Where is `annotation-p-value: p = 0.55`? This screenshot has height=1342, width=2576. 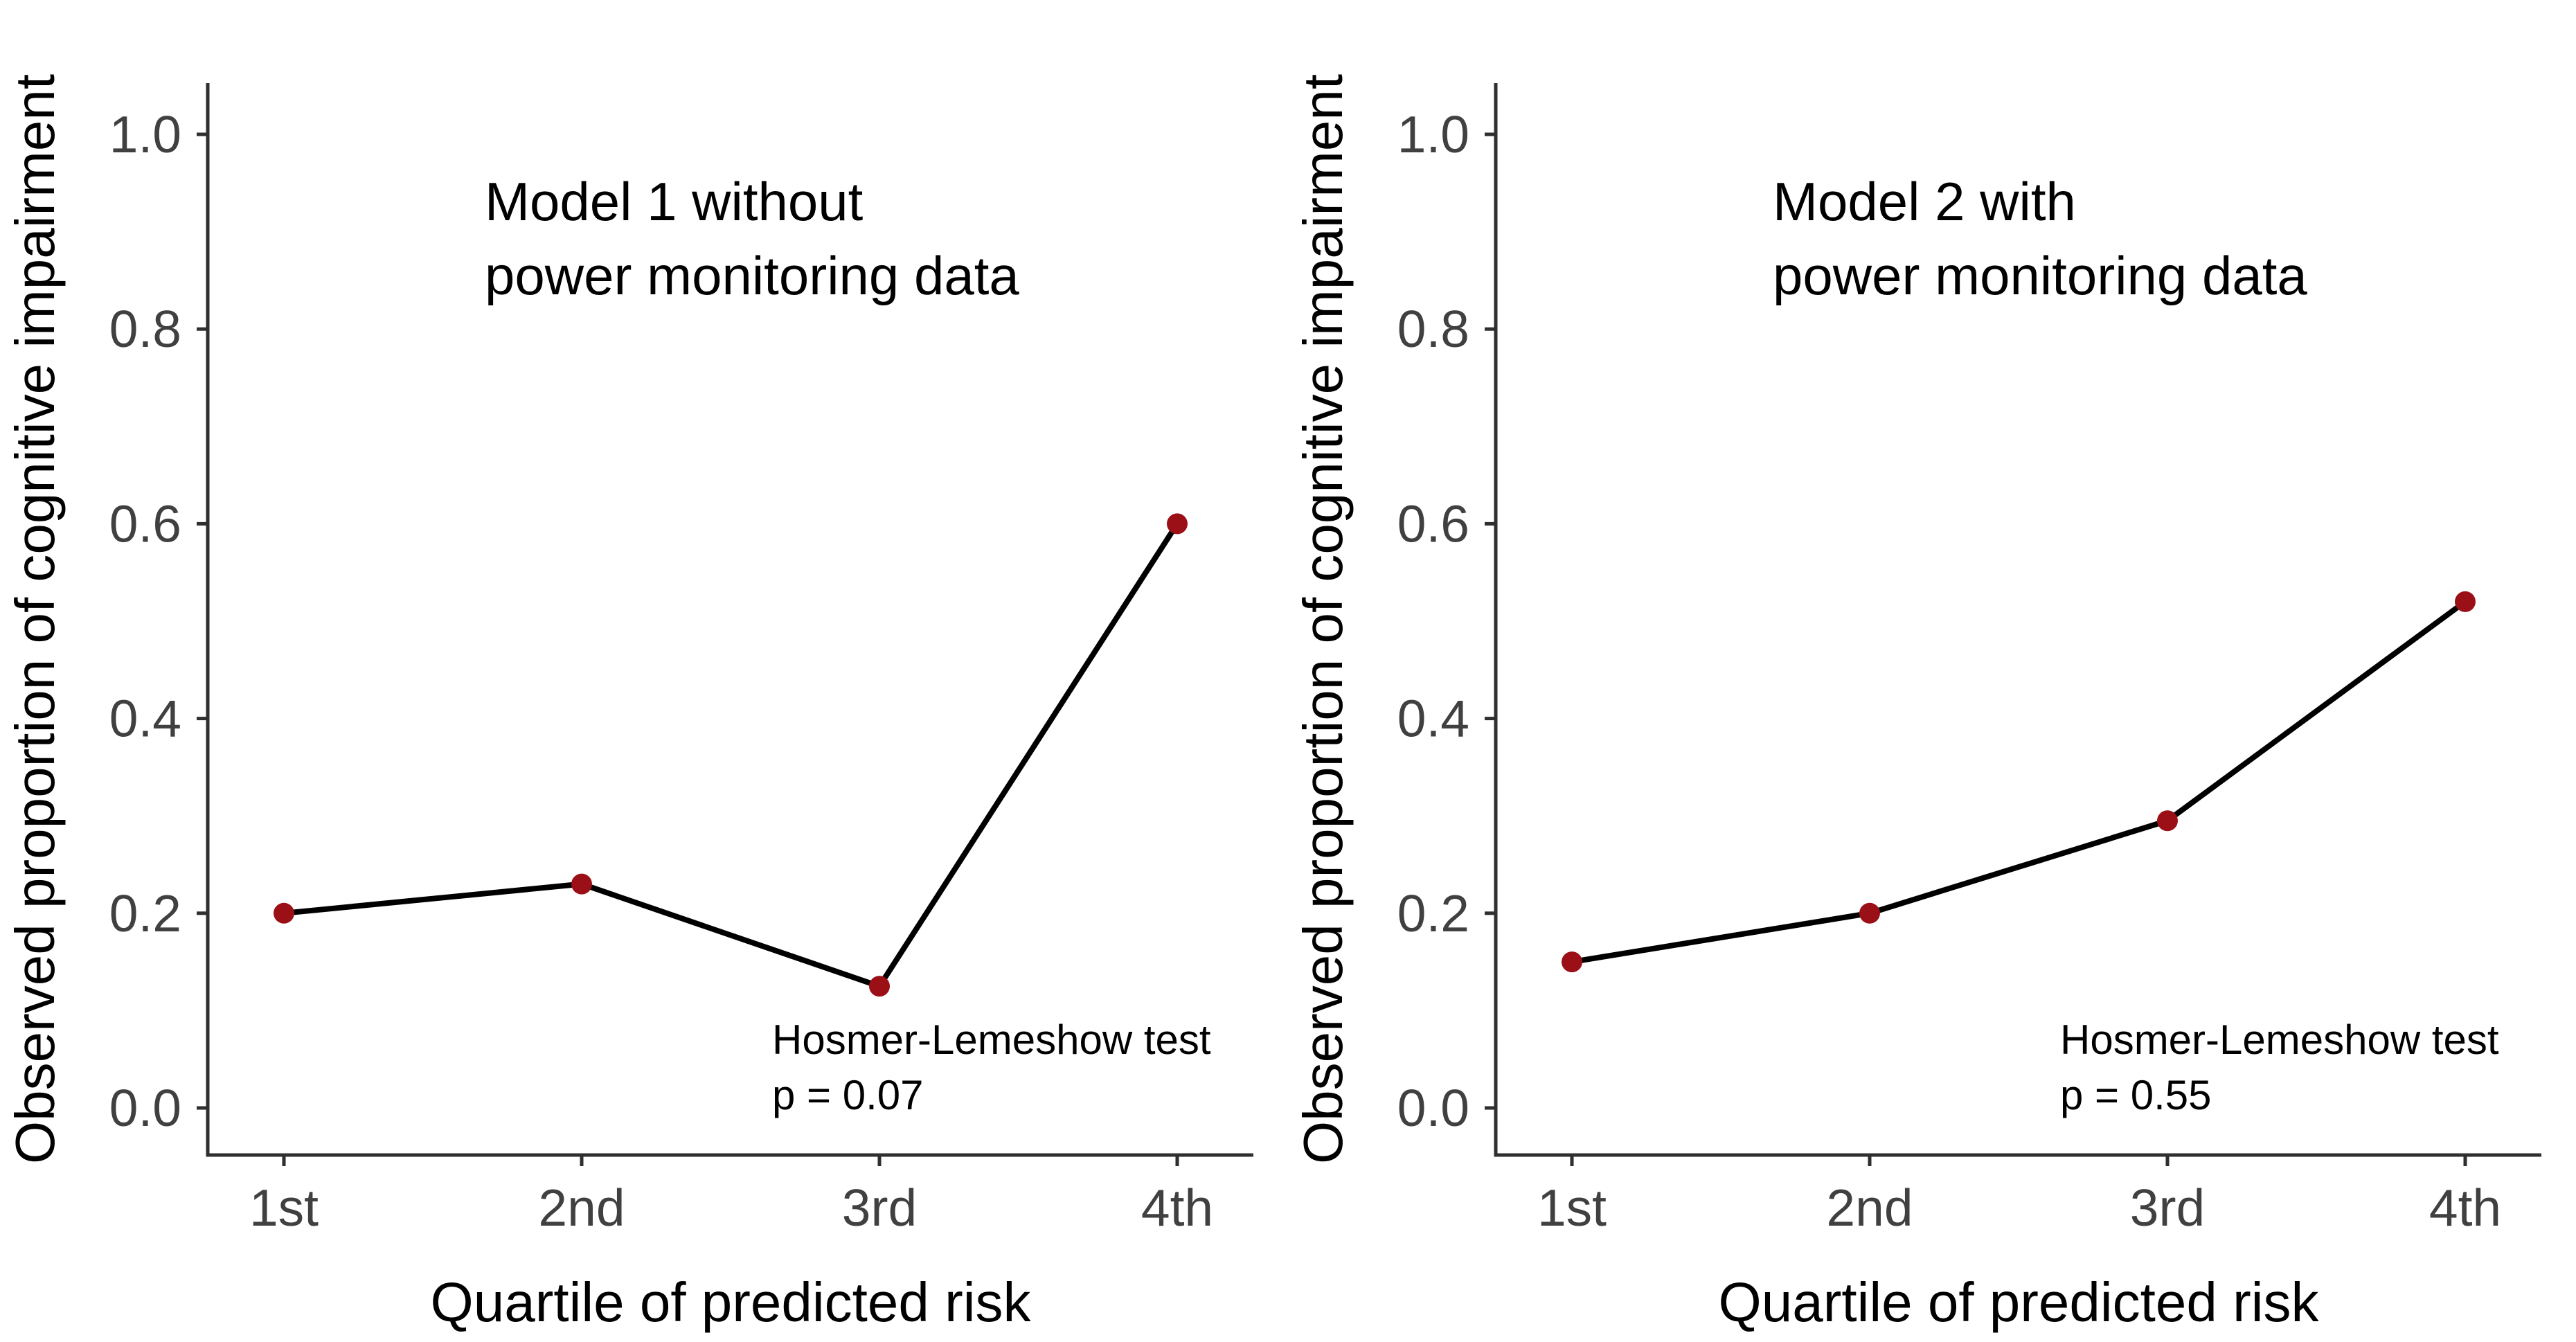 annotation-p-value: p = 0.55 is located at coordinates (2136, 1095).